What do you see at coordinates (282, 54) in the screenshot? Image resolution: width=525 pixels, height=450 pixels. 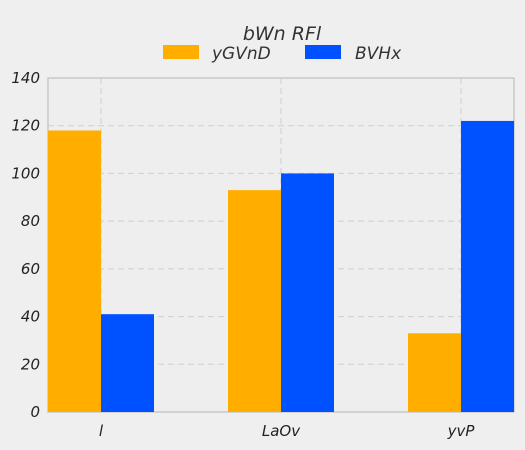 I see `legend: yGVnD BVHx` at bounding box center [282, 54].